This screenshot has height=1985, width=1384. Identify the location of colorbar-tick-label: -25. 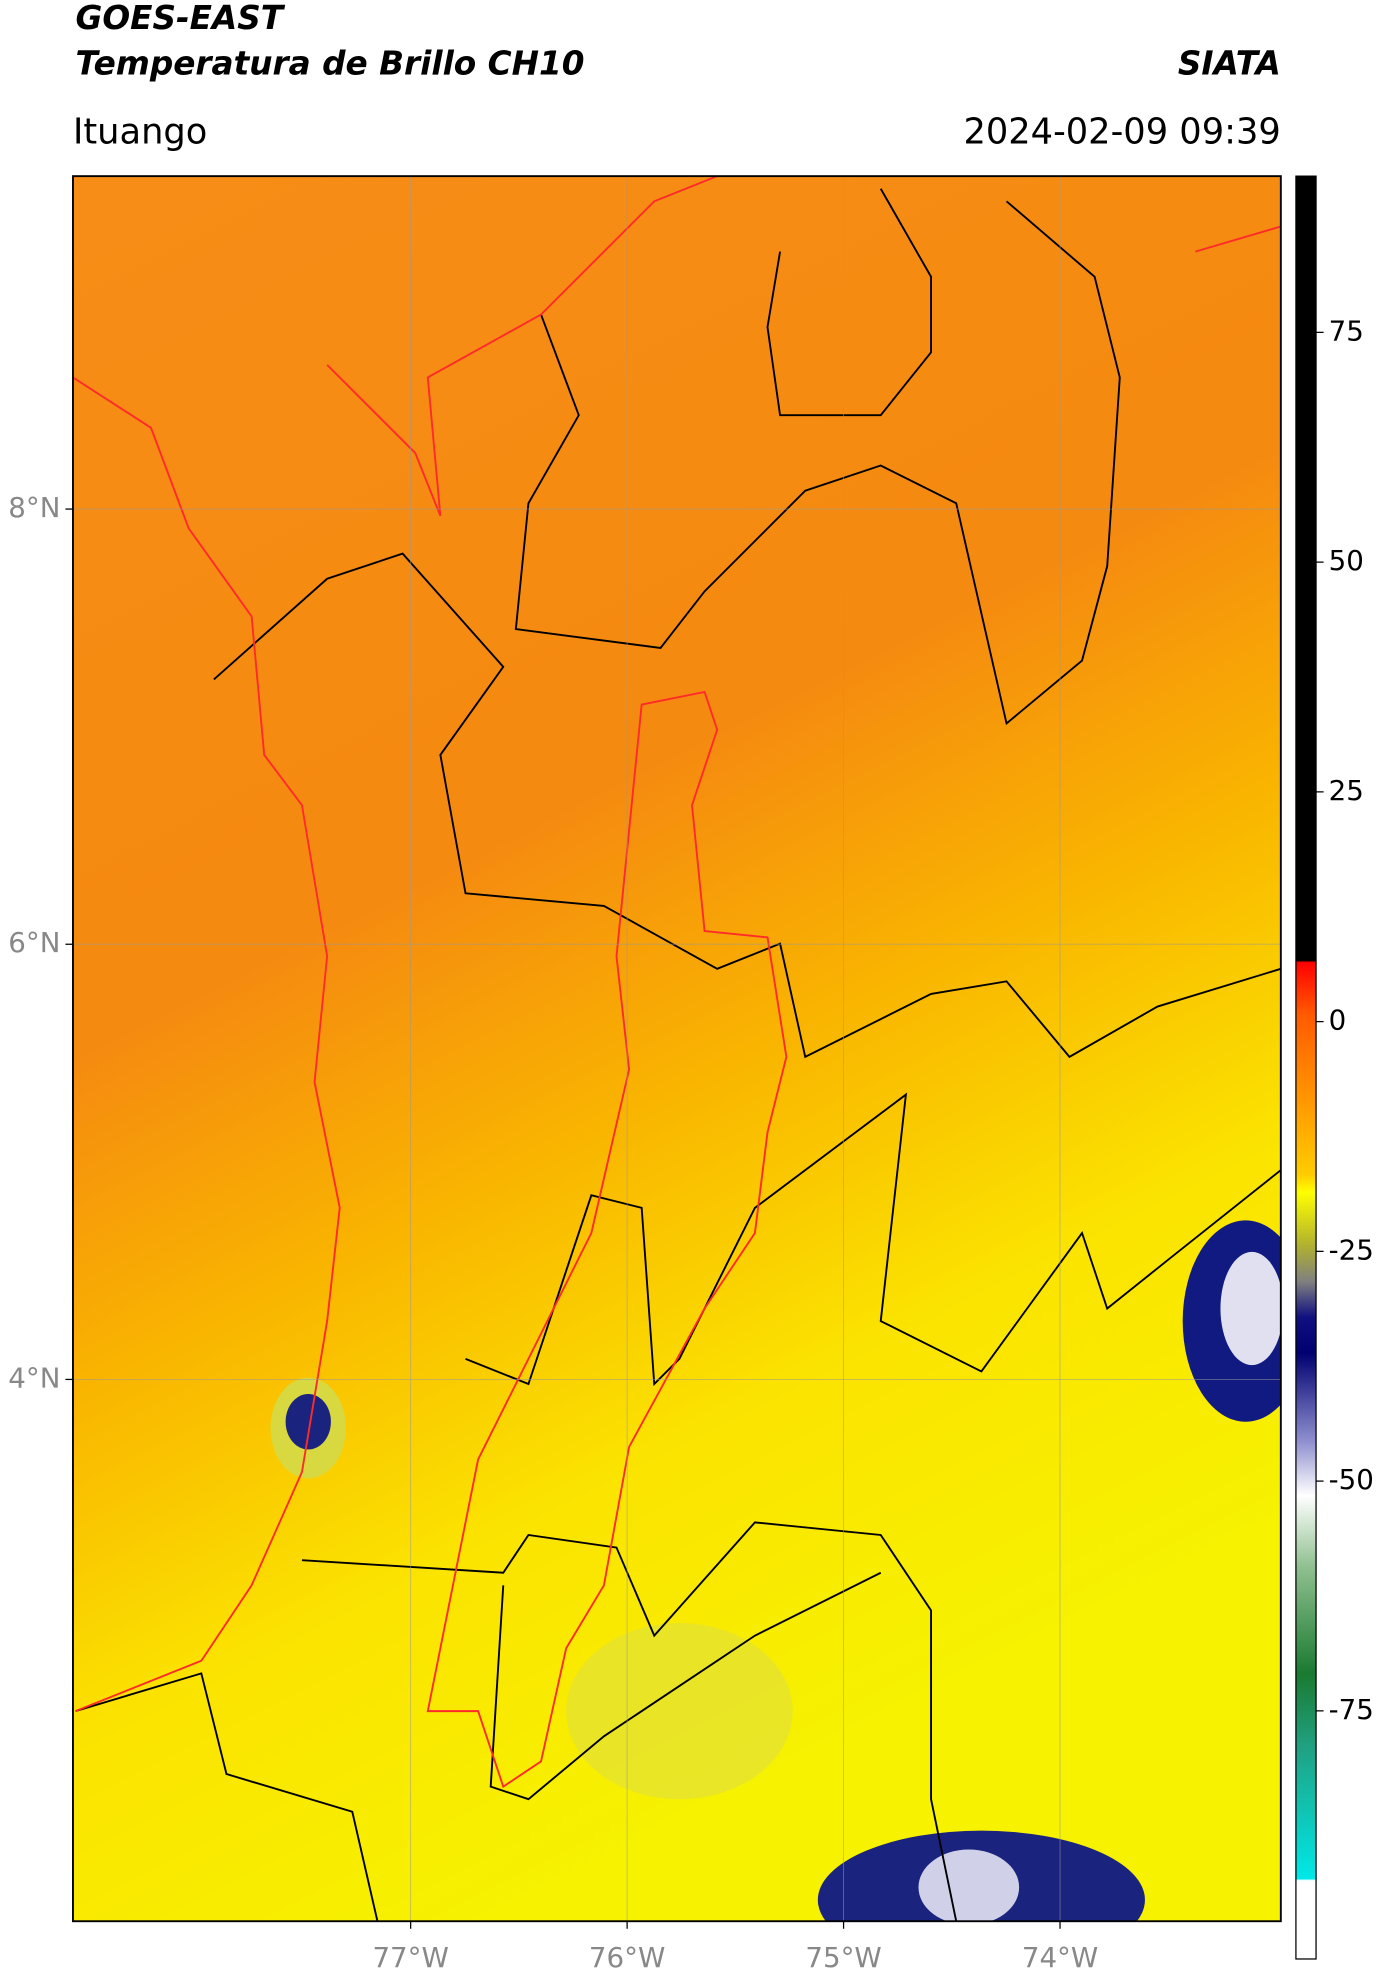
(1351, 1249).